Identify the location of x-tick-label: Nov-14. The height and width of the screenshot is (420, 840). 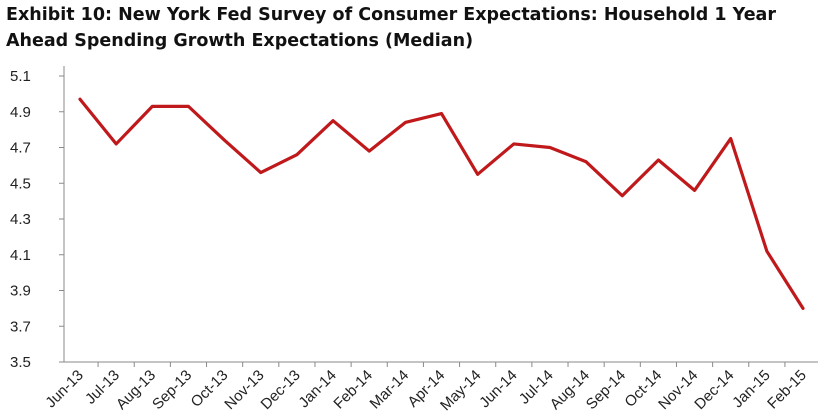
(678, 390).